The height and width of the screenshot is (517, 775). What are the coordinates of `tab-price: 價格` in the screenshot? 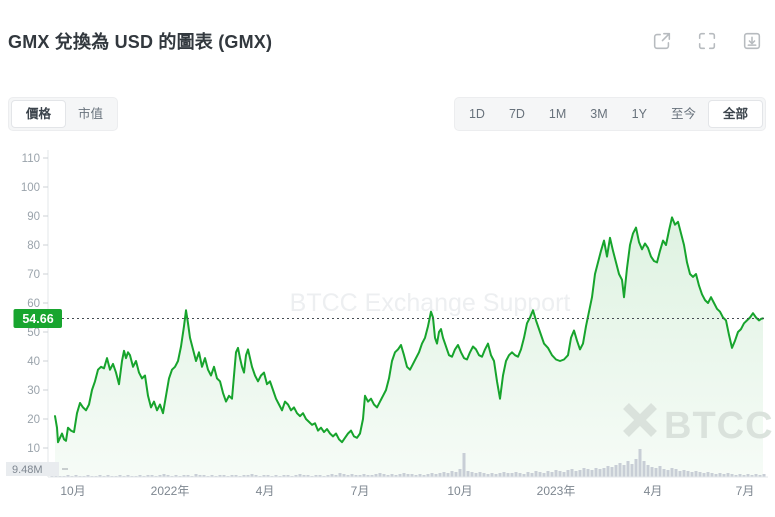 It's located at (39, 114).